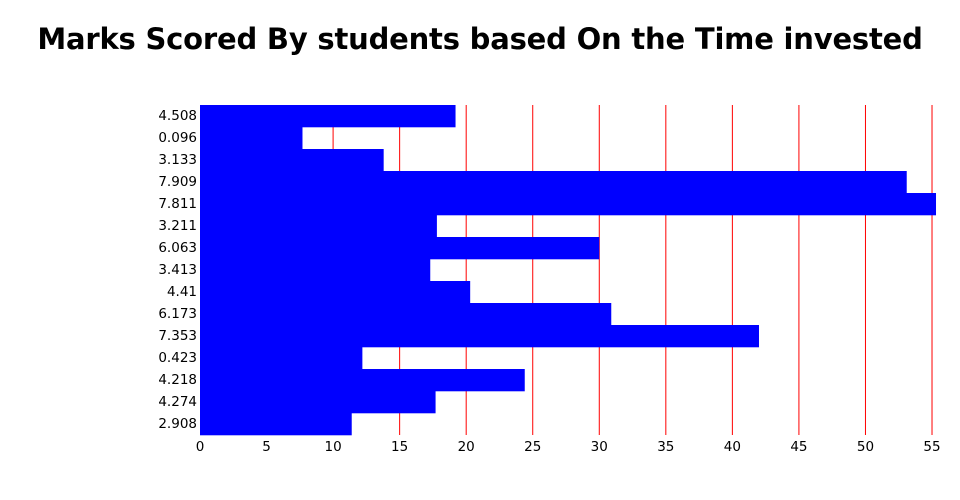 The image size is (960, 500). I want to click on category-label: 6.173, so click(177, 314).